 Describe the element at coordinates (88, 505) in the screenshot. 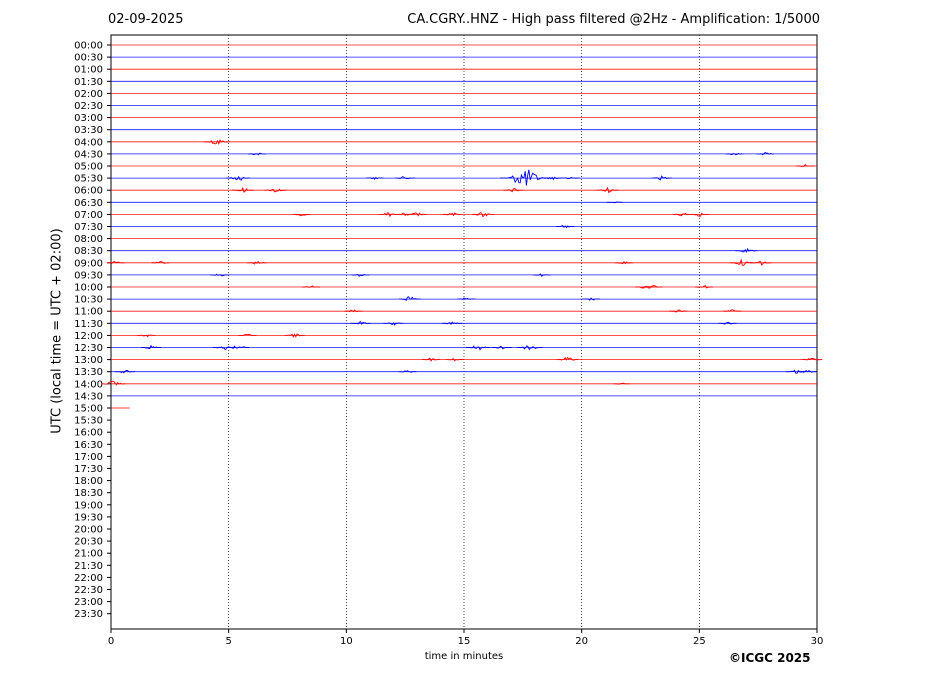

I see `y-tick-label: 19:00` at that location.